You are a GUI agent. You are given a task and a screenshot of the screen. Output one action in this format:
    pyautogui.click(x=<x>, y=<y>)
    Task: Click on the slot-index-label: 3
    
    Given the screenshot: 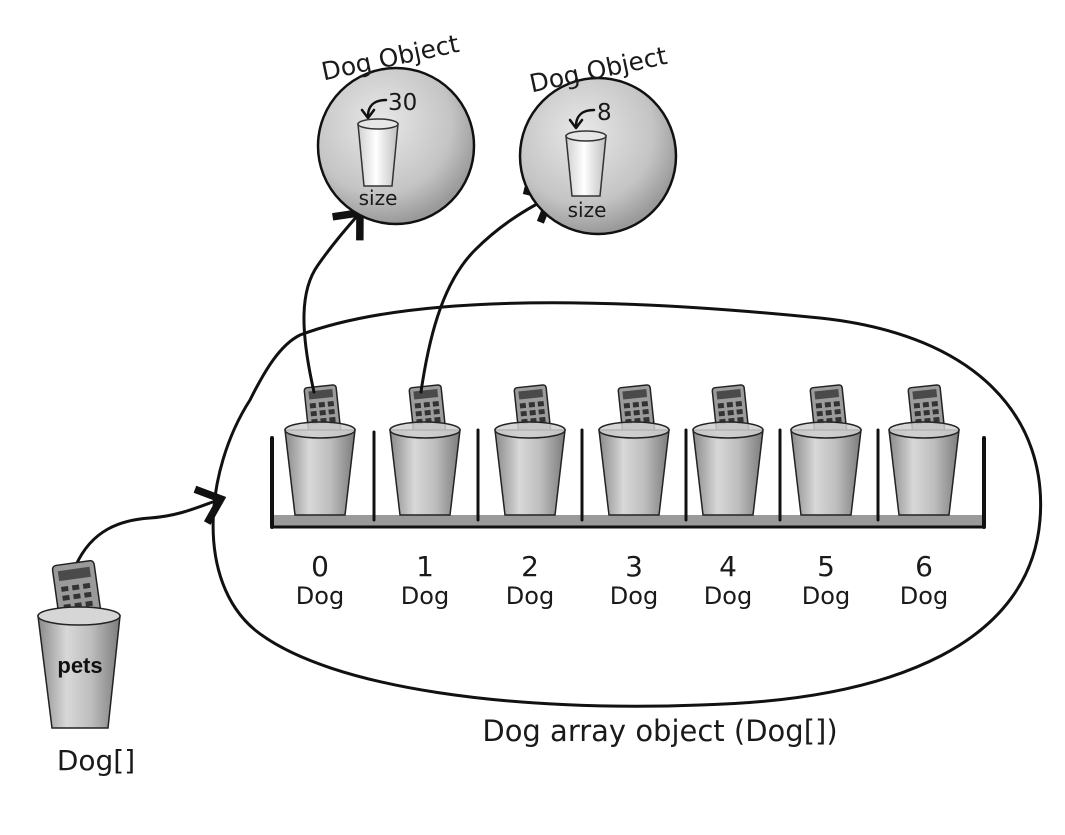 What is the action you would take?
    pyautogui.click(x=634, y=566)
    